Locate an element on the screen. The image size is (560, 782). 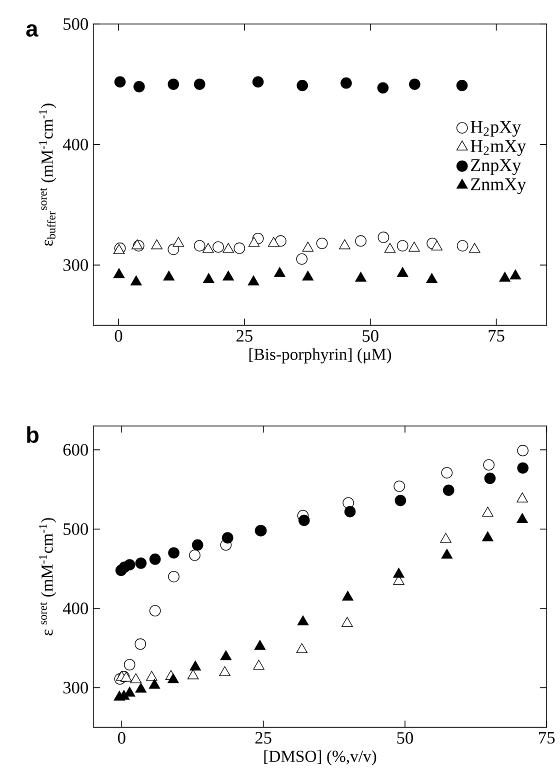
legend-label: ZnpXy is located at coordinates (496, 167).